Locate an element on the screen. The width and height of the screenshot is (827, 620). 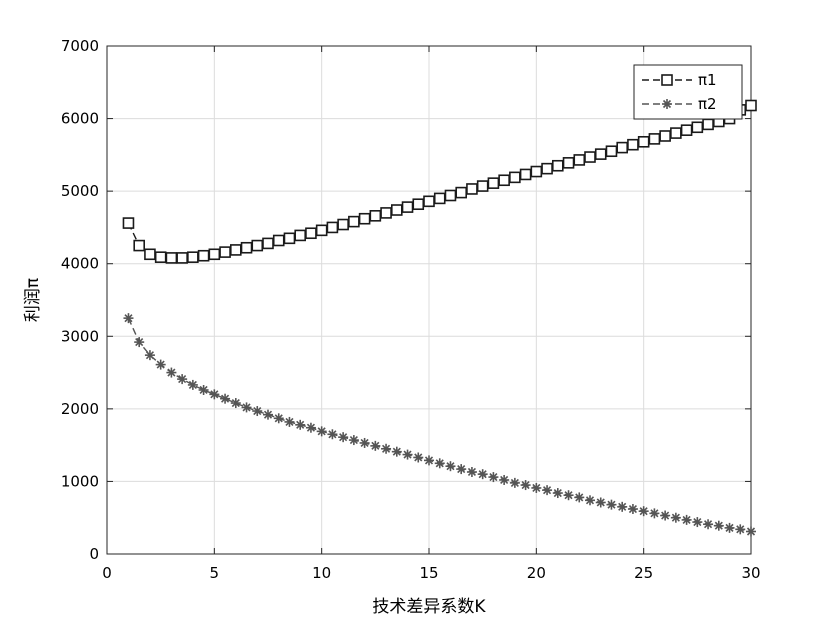
x-tick-label: 25 is located at coordinates (643, 573).